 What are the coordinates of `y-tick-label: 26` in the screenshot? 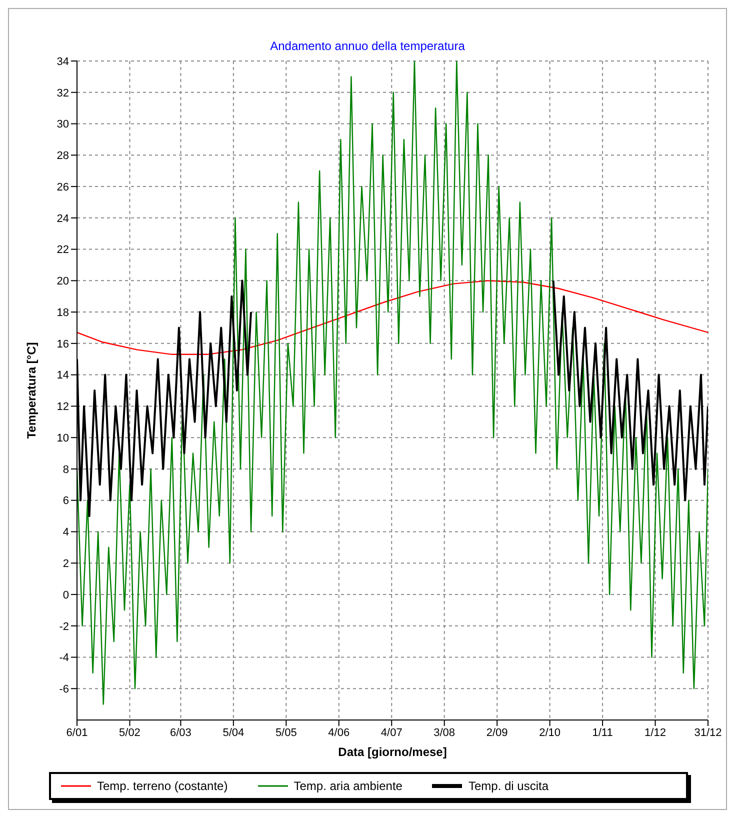 It's located at (62, 187).